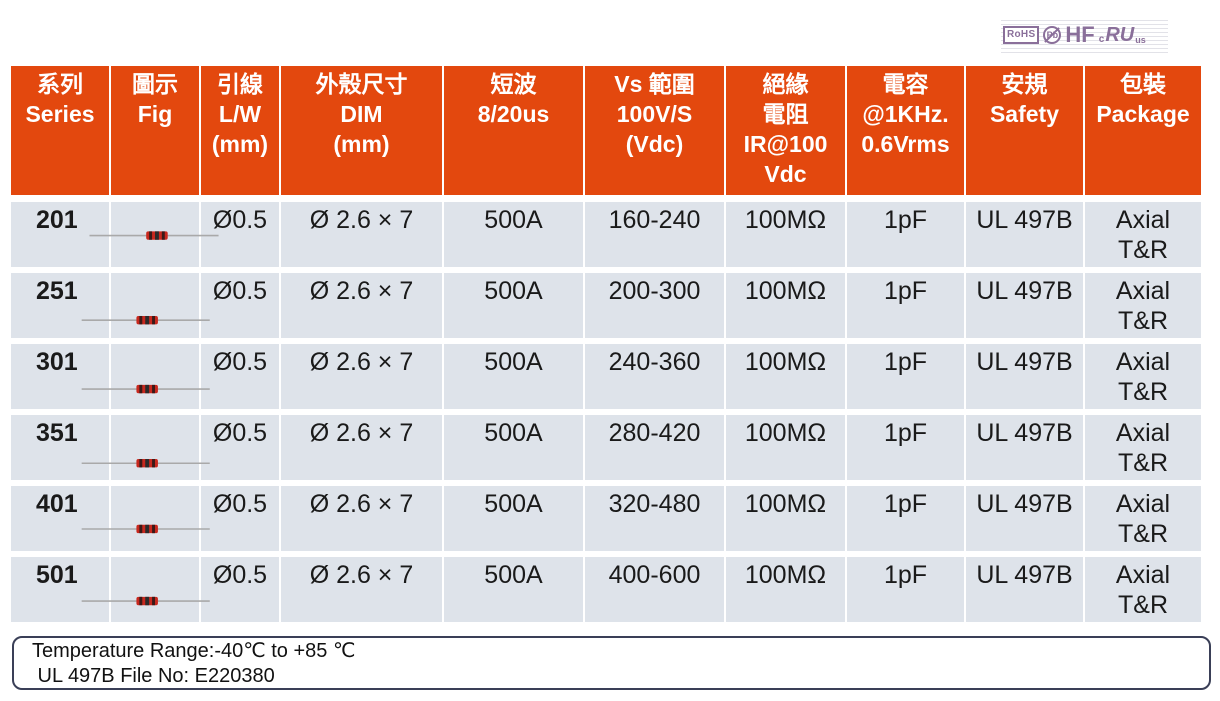  Describe the element at coordinates (905, 130) in the screenshot. I see `header-capacitance: 電容 @1KHz. 0.6Vrms` at that location.